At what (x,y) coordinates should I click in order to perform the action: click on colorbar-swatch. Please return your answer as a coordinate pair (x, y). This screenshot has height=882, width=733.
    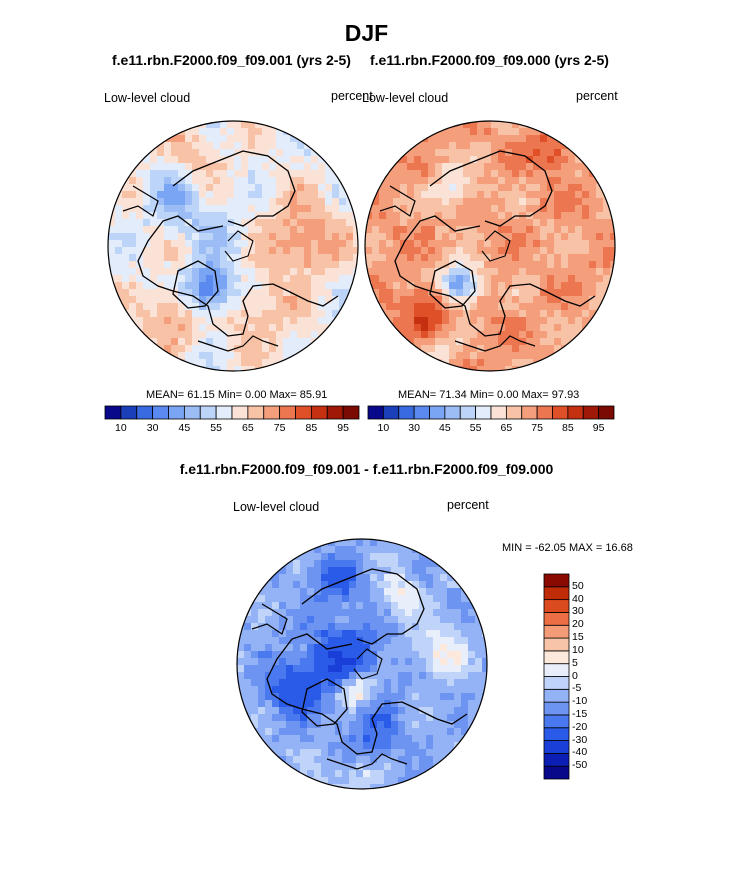
    Looking at the image, I should click on (556, 683).